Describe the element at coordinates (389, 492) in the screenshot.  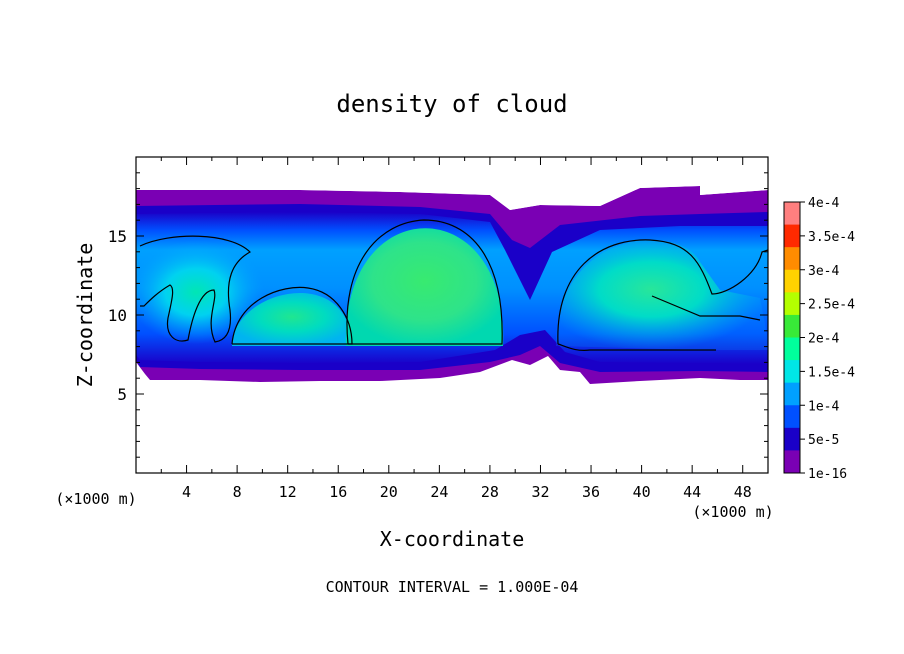
I see `x-tick-label: 20` at that location.